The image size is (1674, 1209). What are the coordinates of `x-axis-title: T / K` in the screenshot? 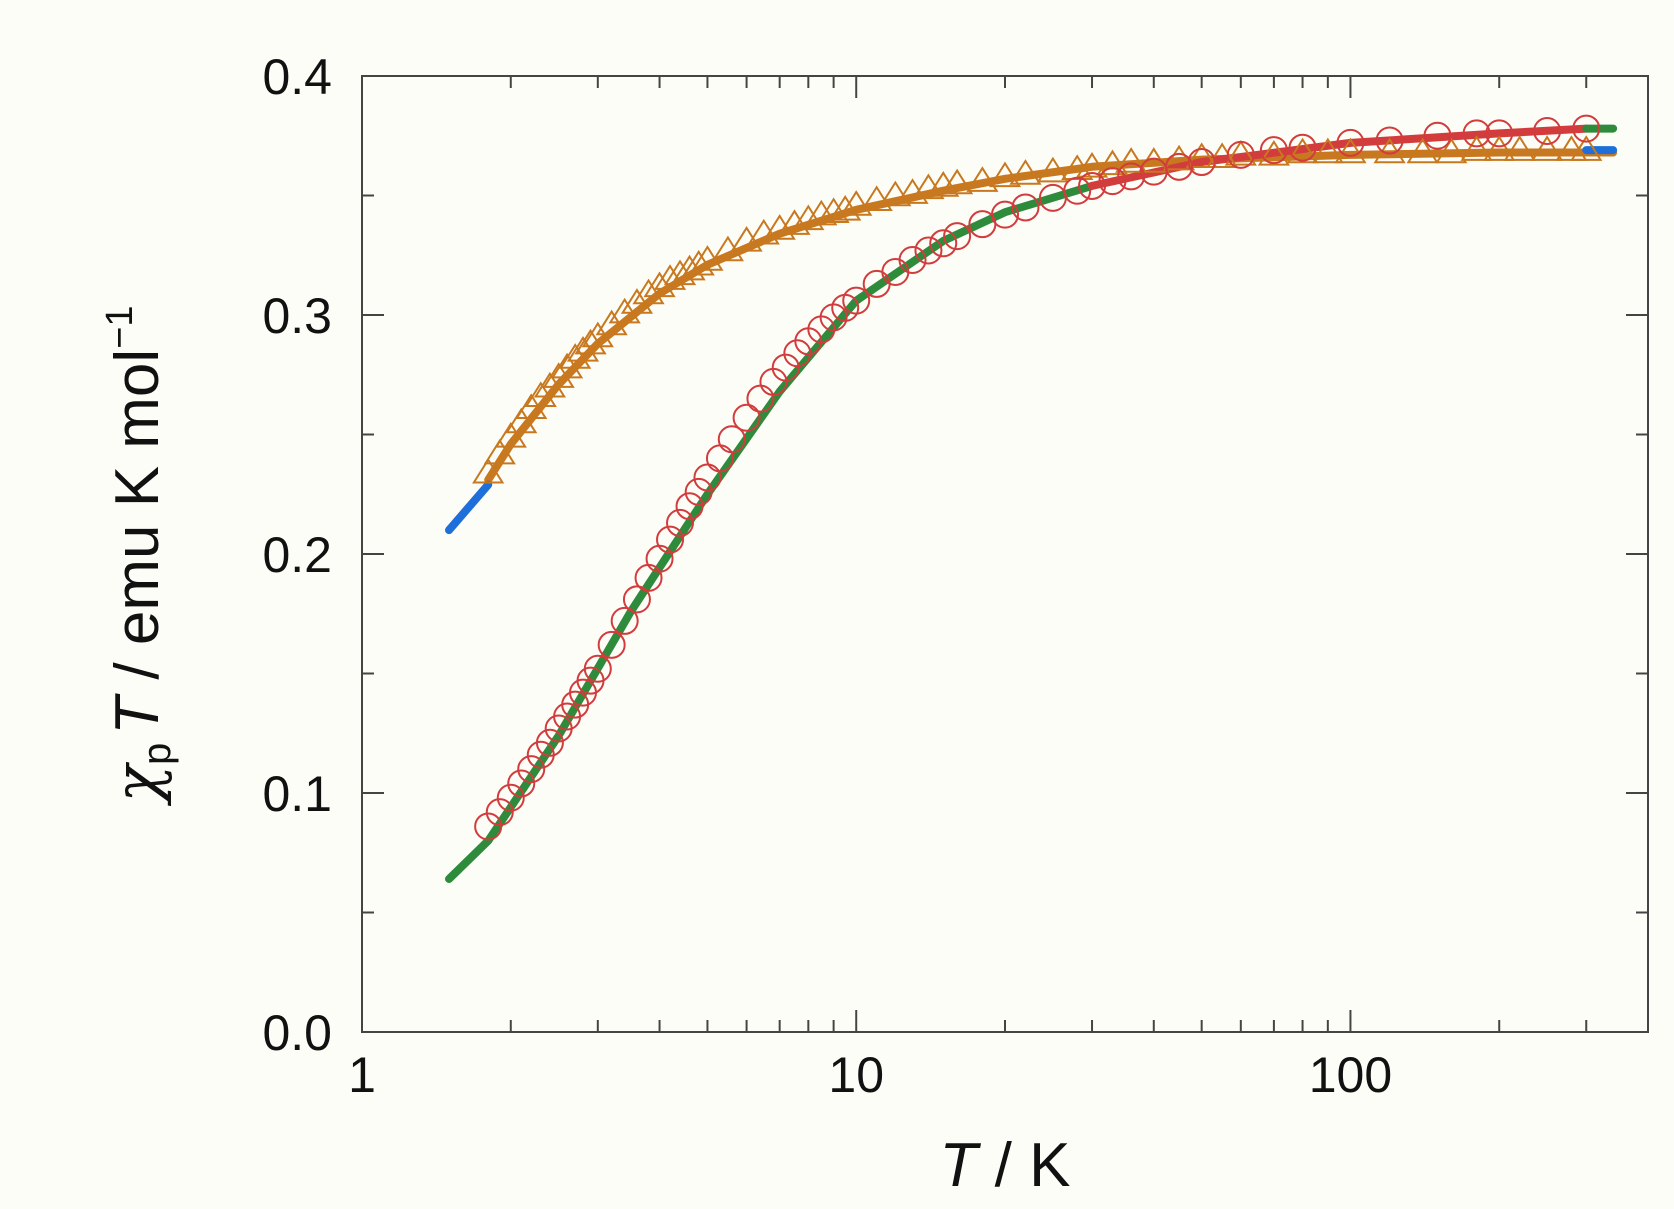 It's located at (1005, 1165).